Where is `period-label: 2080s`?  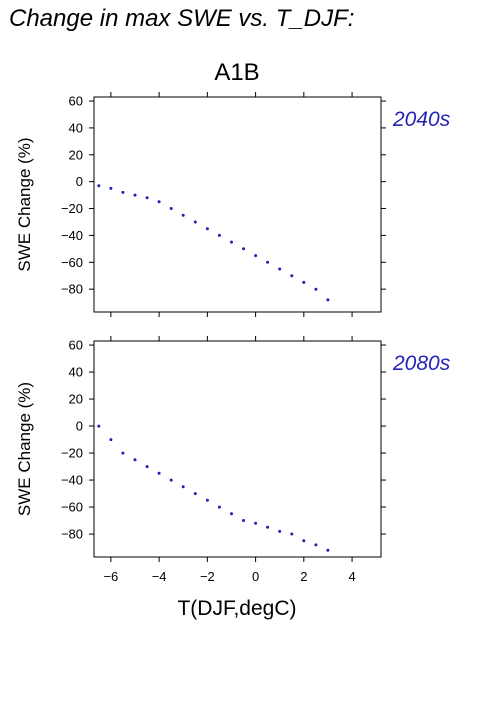
period-label: 2080s is located at coordinates (421, 363).